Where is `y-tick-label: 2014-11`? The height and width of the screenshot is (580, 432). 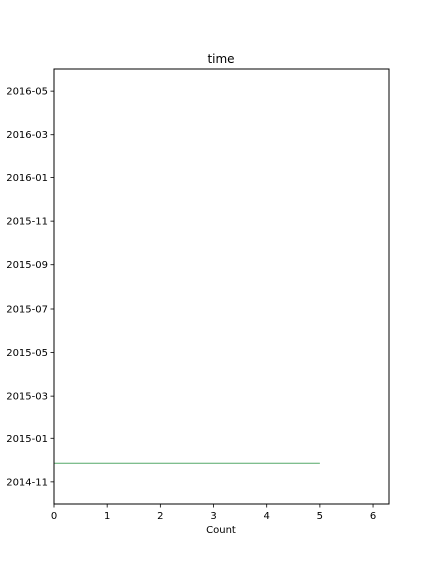 y-tick-label: 2014-11 is located at coordinates (27, 482).